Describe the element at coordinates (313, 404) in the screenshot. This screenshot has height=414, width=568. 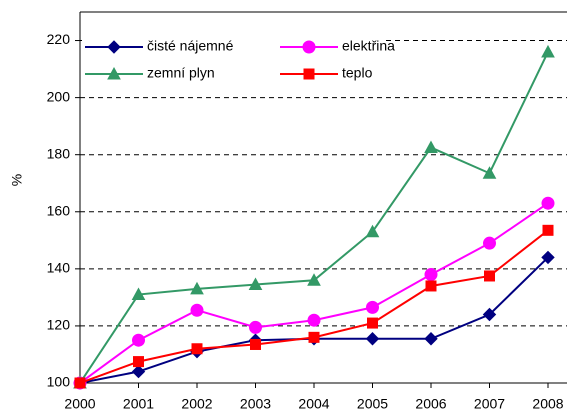
I see `x-tick-label: 2004` at that location.